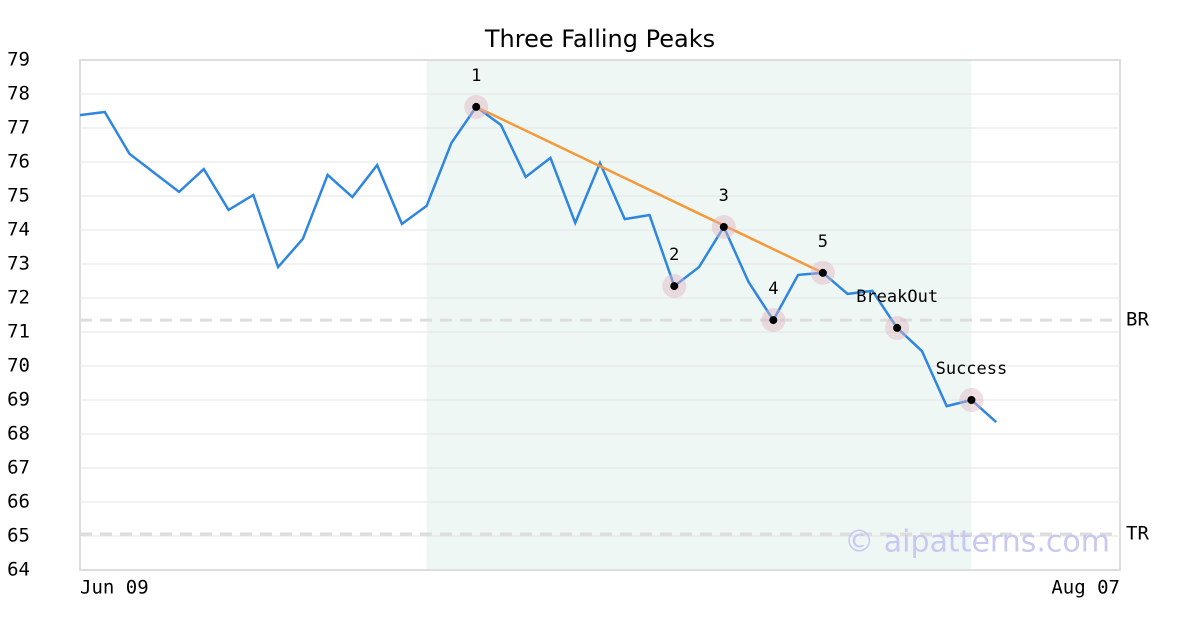  Describe the element at coordinates (18, 196) in the screenshot. I see `y-tick-label: 75` at that location.